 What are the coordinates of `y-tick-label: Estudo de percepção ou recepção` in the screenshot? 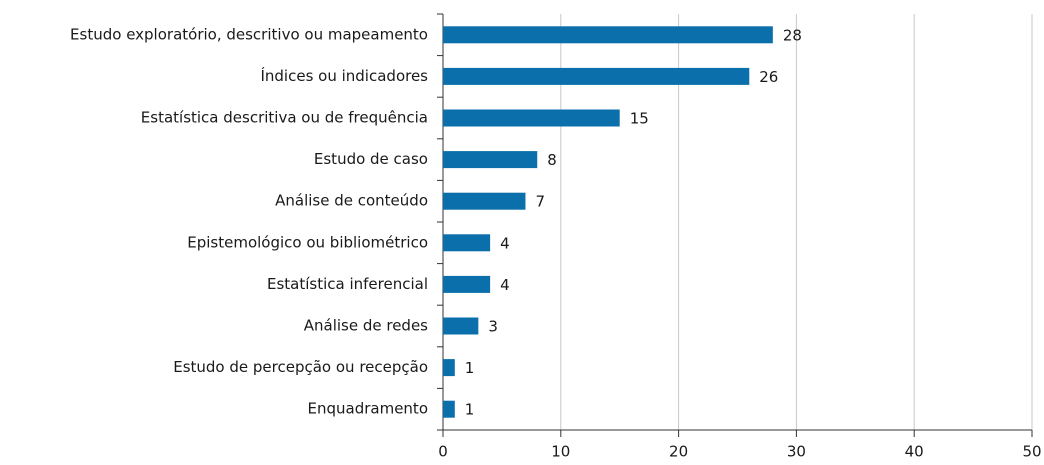 It's located at (300, 367).